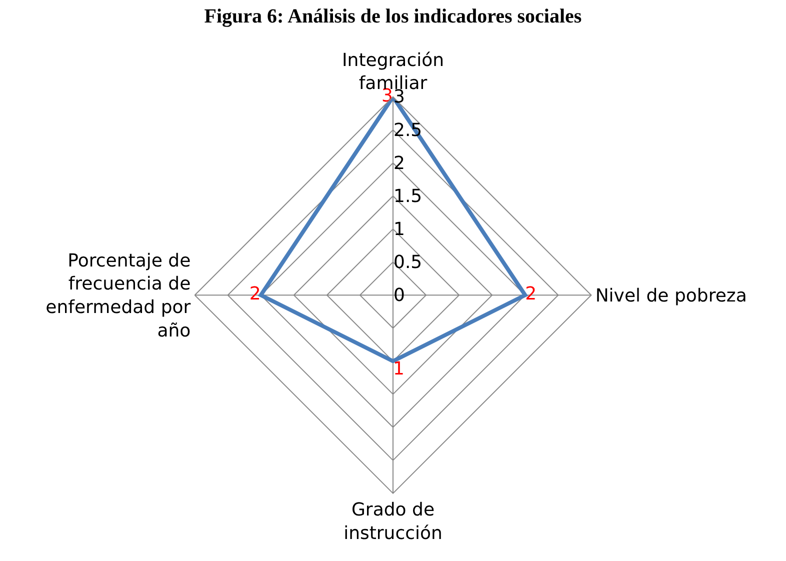 The width and height of the screenshot is (786, 561). What do you see at coordinates (408, 196) in the screenshot?
I see `y-tick-label: 1.5` at bounding box center [408, 196].